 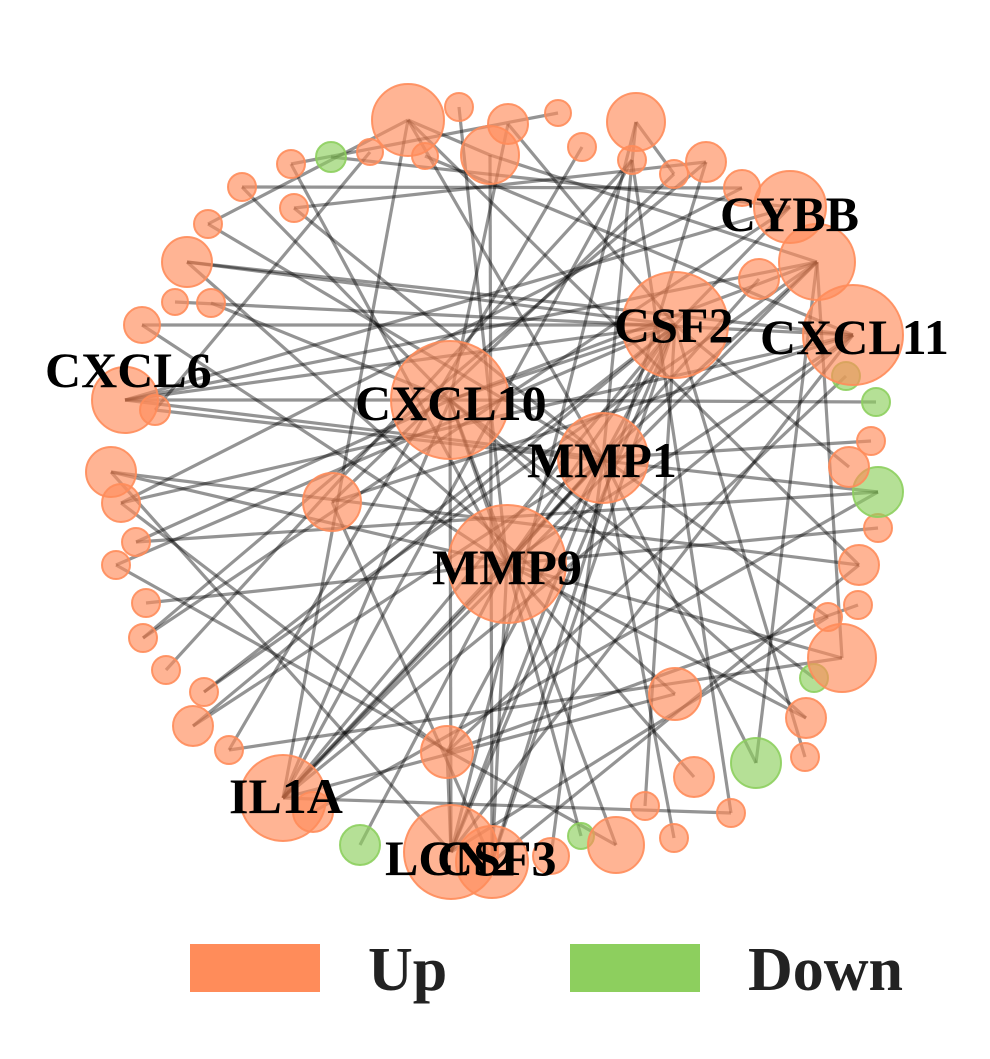 What do you see at coordinates (286, 796) in the screenshot?
I see `gene-label-il1a: IL1A` at bounding box center [286, 796].